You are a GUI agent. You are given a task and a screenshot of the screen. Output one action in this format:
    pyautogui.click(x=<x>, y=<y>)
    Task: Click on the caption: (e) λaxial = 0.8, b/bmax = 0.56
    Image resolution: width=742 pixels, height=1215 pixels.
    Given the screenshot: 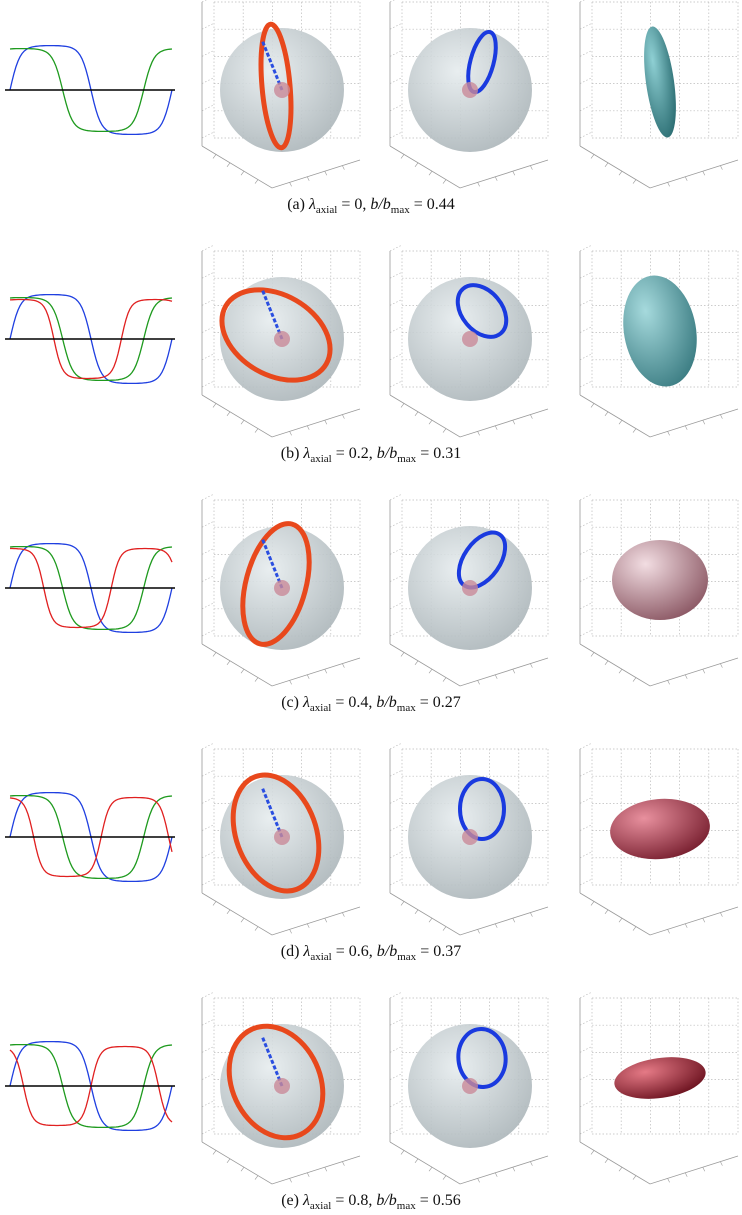 What is the action you would take?
    pyautogui.click(x=371, y=1202)
    